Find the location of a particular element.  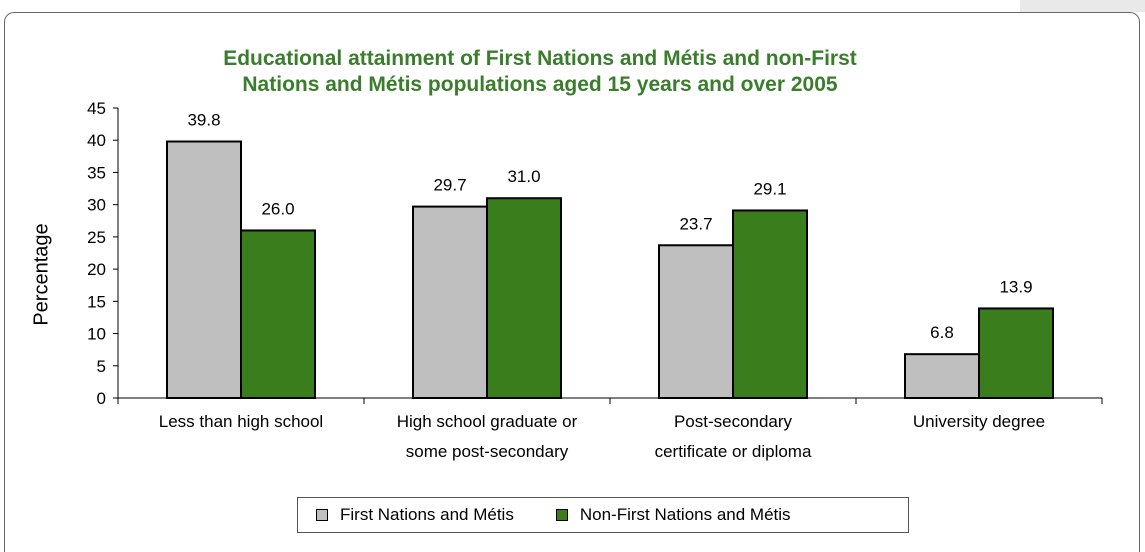

bar-value-label: 13.9 is located at coordinates (1015, 286).